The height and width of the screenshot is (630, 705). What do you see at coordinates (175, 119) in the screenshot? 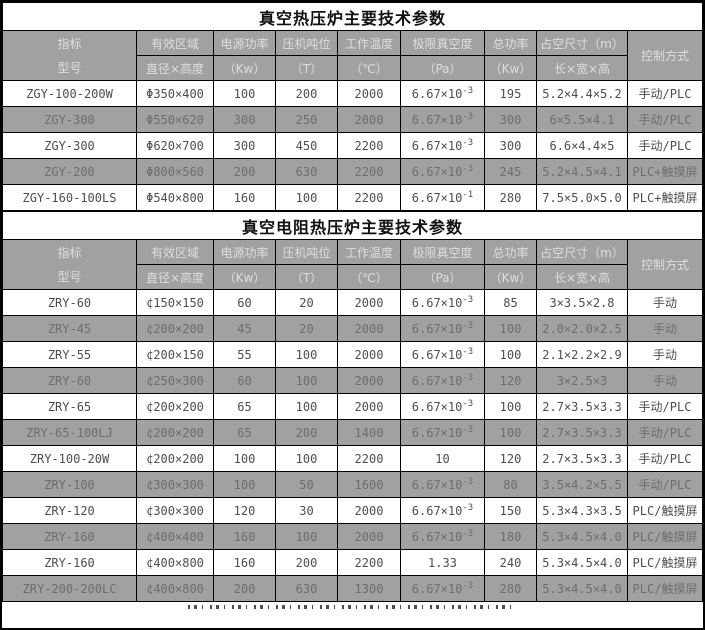
I see `effective-area-cell: Φ550×620` at bounding box center [175, 119].